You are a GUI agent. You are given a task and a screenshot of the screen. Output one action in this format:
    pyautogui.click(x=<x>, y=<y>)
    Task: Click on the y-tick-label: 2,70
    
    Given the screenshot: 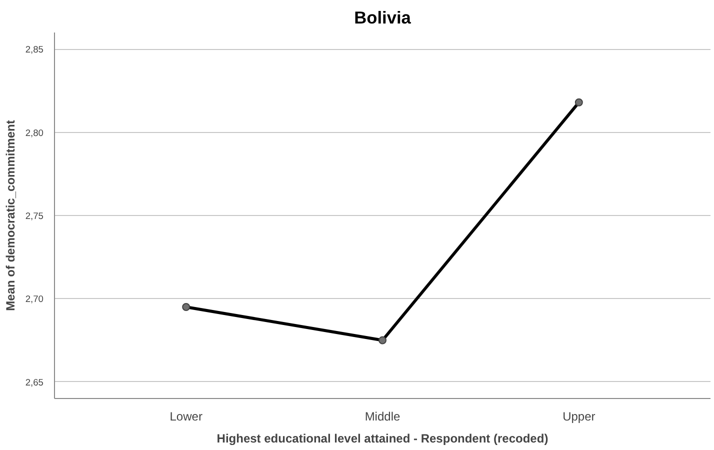 What is the action you would take?
    pyautogui.click(x=34, y=299)
    